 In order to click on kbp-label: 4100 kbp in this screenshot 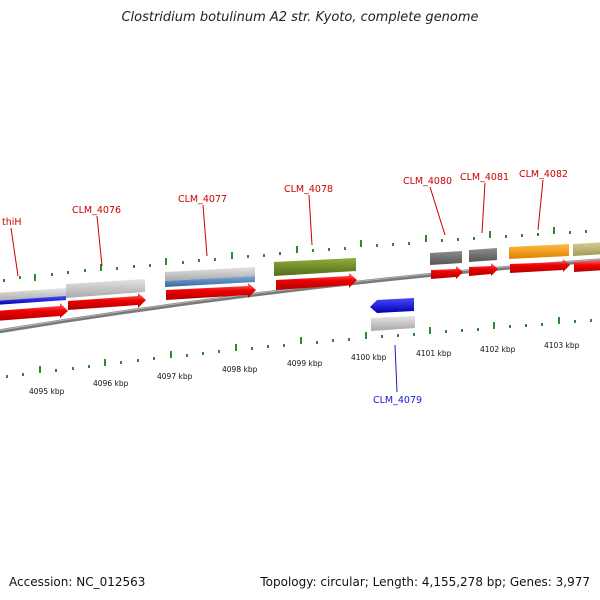, I will do `click(369, 357)`.